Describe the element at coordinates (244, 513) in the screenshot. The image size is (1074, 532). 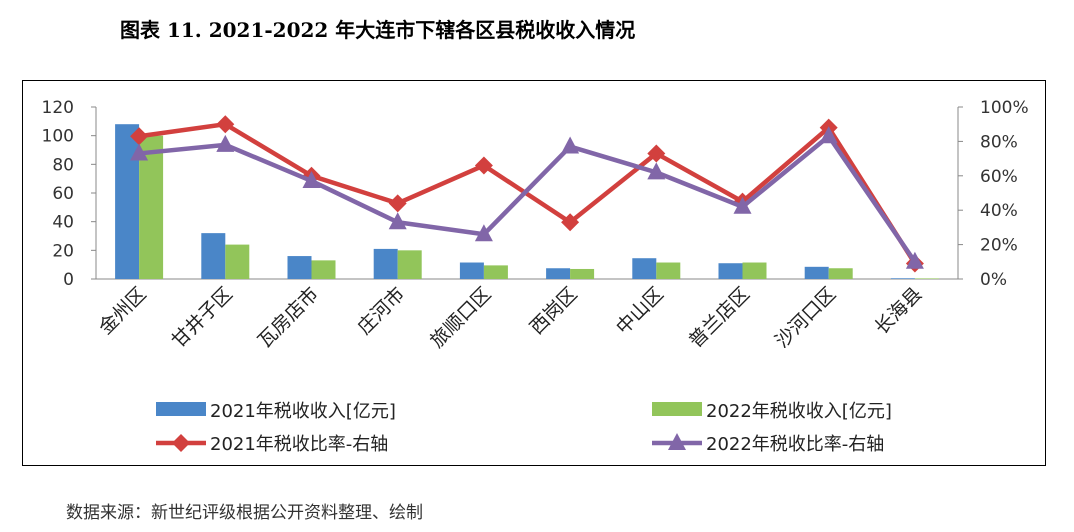
I see `source-note: 数据来源：新世纪评级根据公开资料整理、绘制` at that location.